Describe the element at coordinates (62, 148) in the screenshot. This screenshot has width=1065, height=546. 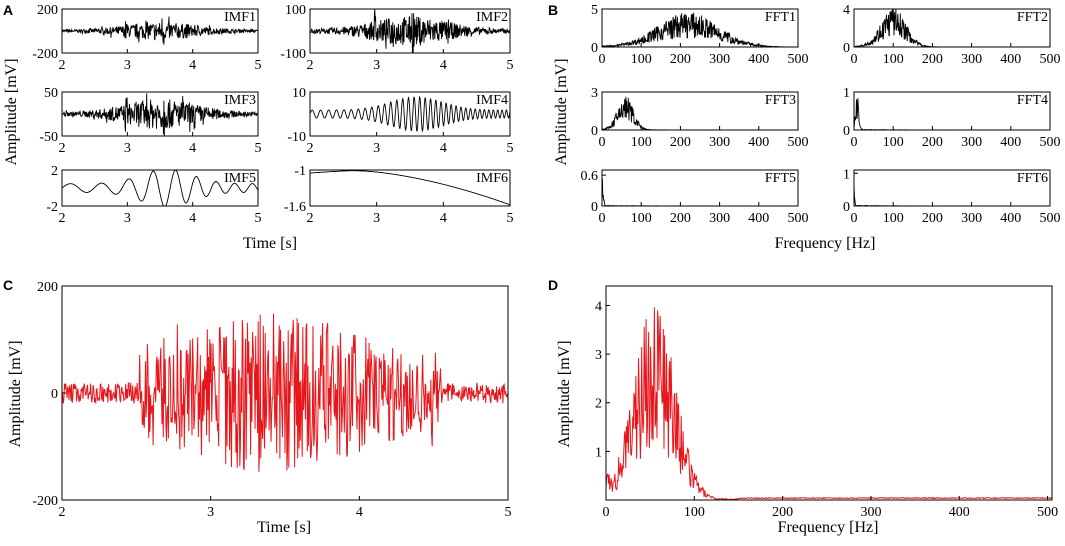
I see `imf3-xtick-label: 2` at that location.